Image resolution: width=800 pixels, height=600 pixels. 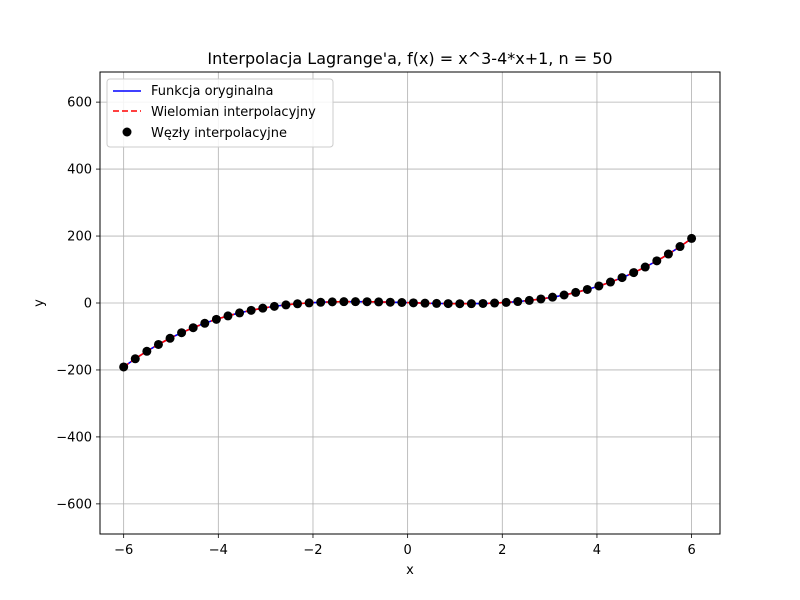 I want to click on x-tick-label: −2, so click(x=312, y=550).